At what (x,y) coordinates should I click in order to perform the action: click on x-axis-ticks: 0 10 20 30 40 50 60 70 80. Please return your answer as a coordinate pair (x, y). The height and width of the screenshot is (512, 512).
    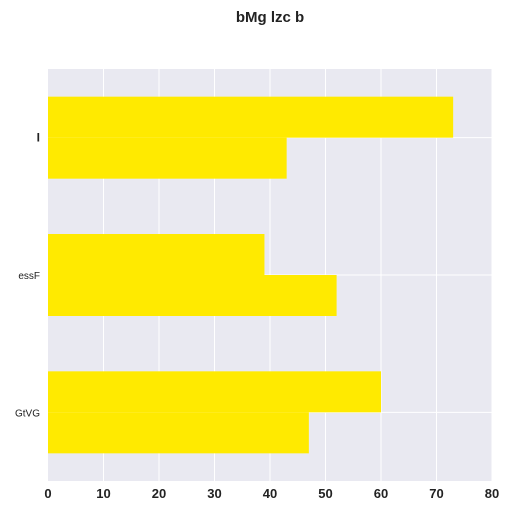
    Looking at the image, I should click on (271, 493).